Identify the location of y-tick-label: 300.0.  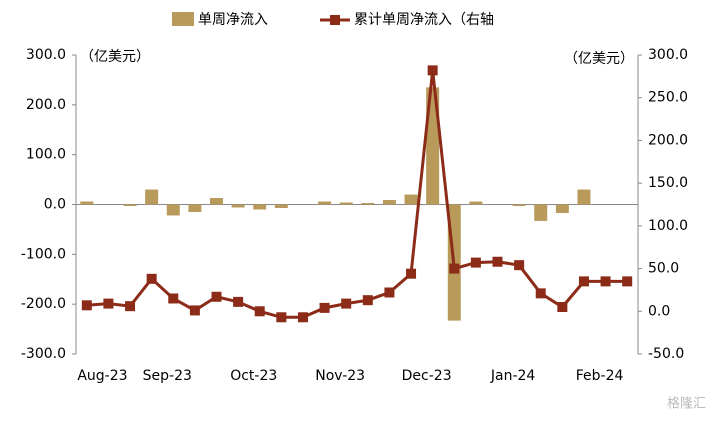
(46, 55).